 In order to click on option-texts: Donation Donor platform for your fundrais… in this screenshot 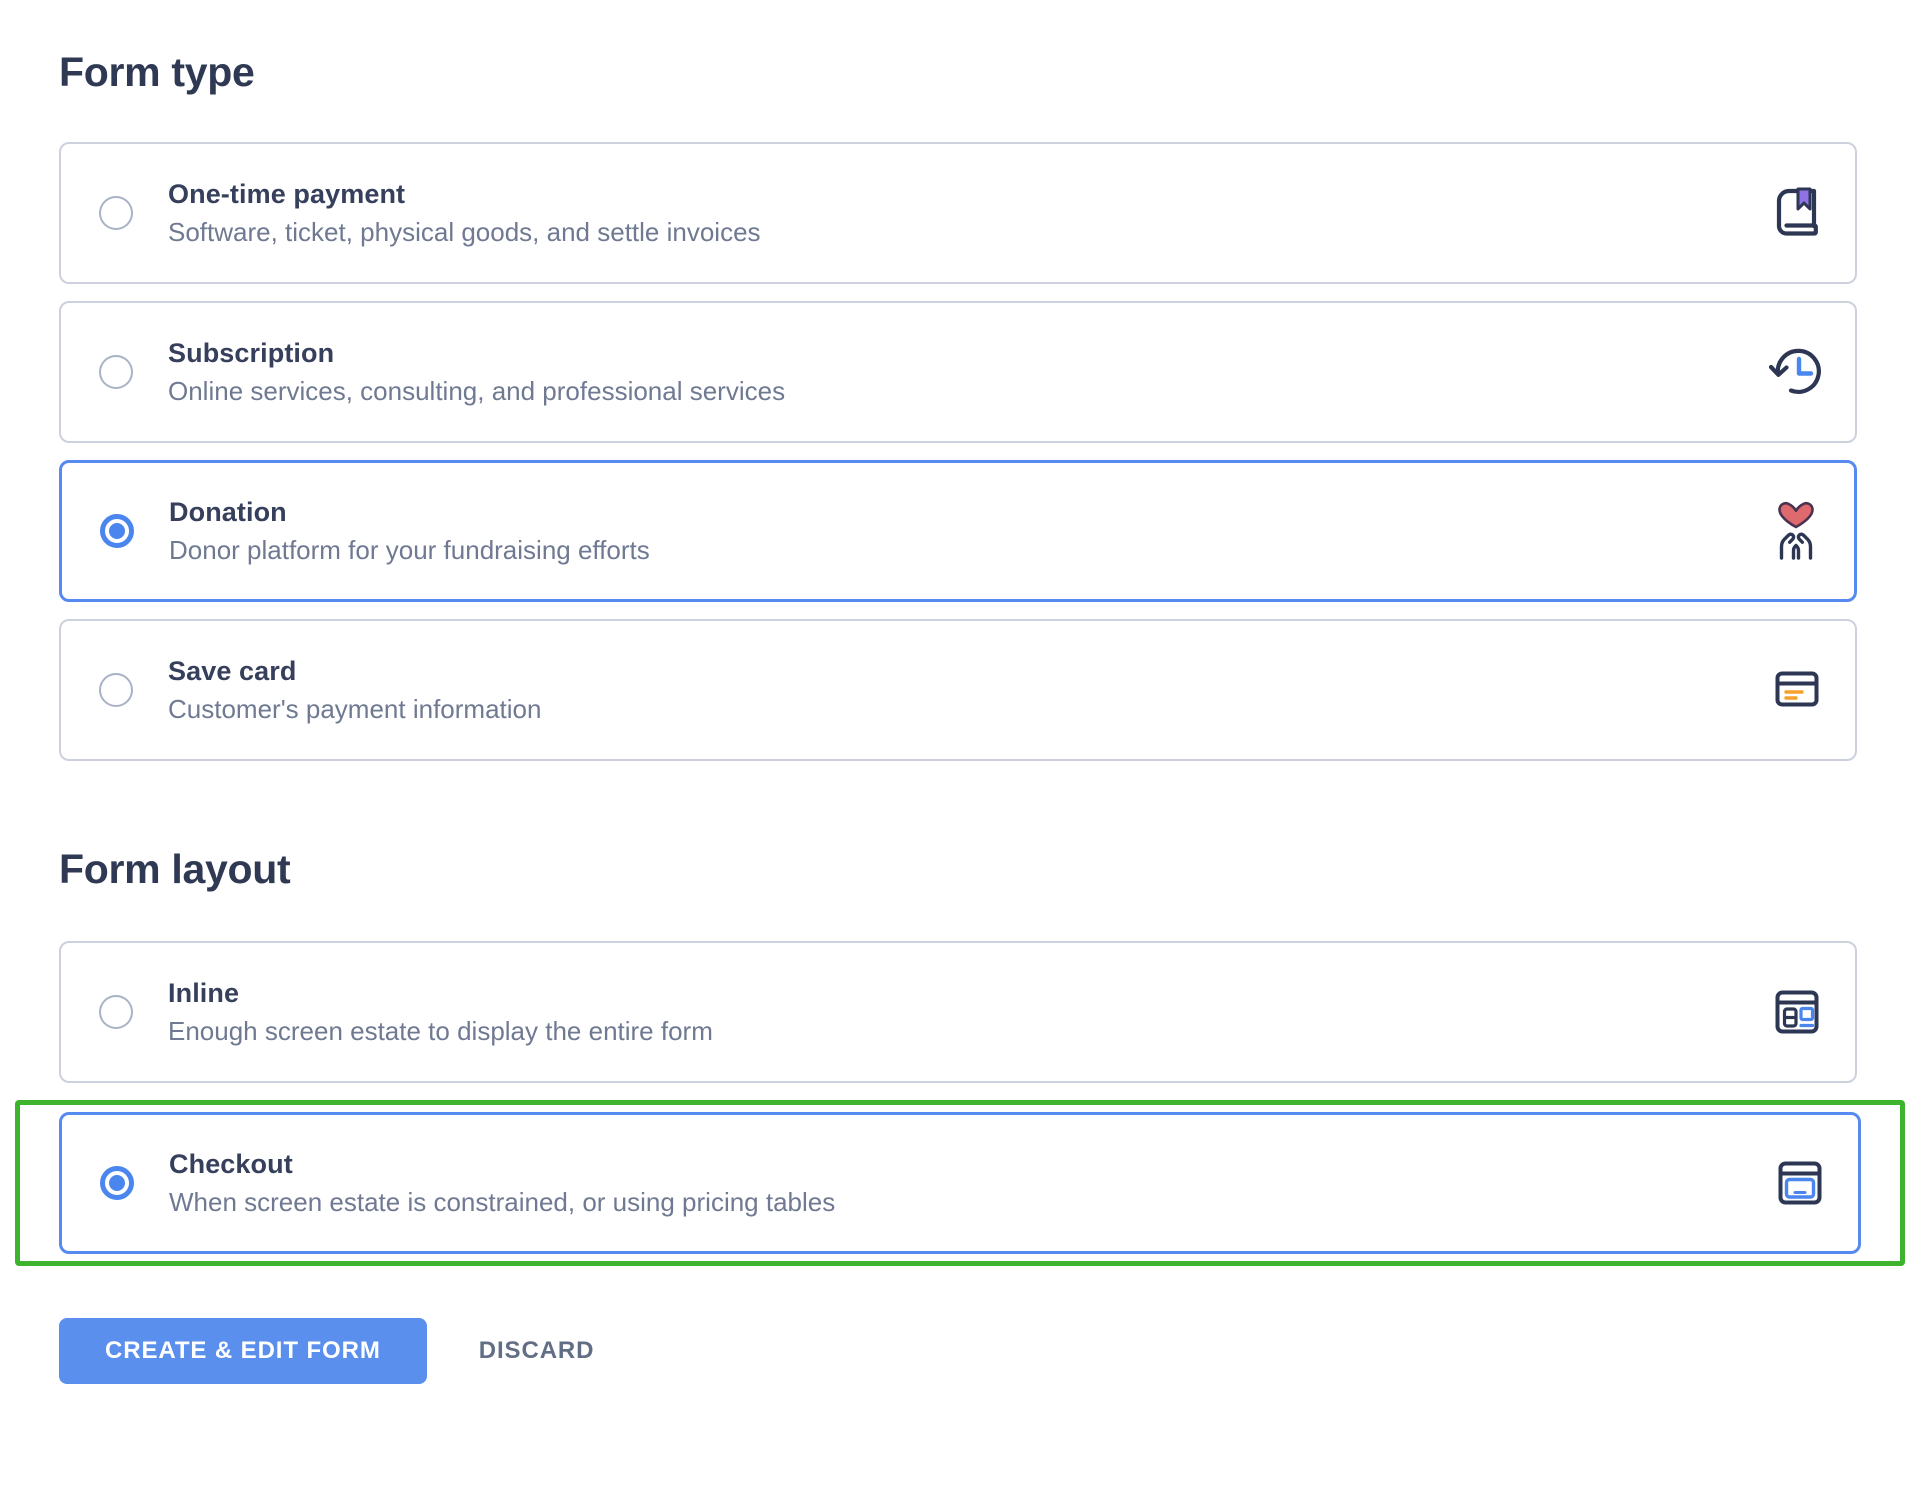, I will do `click(409, 531)`.